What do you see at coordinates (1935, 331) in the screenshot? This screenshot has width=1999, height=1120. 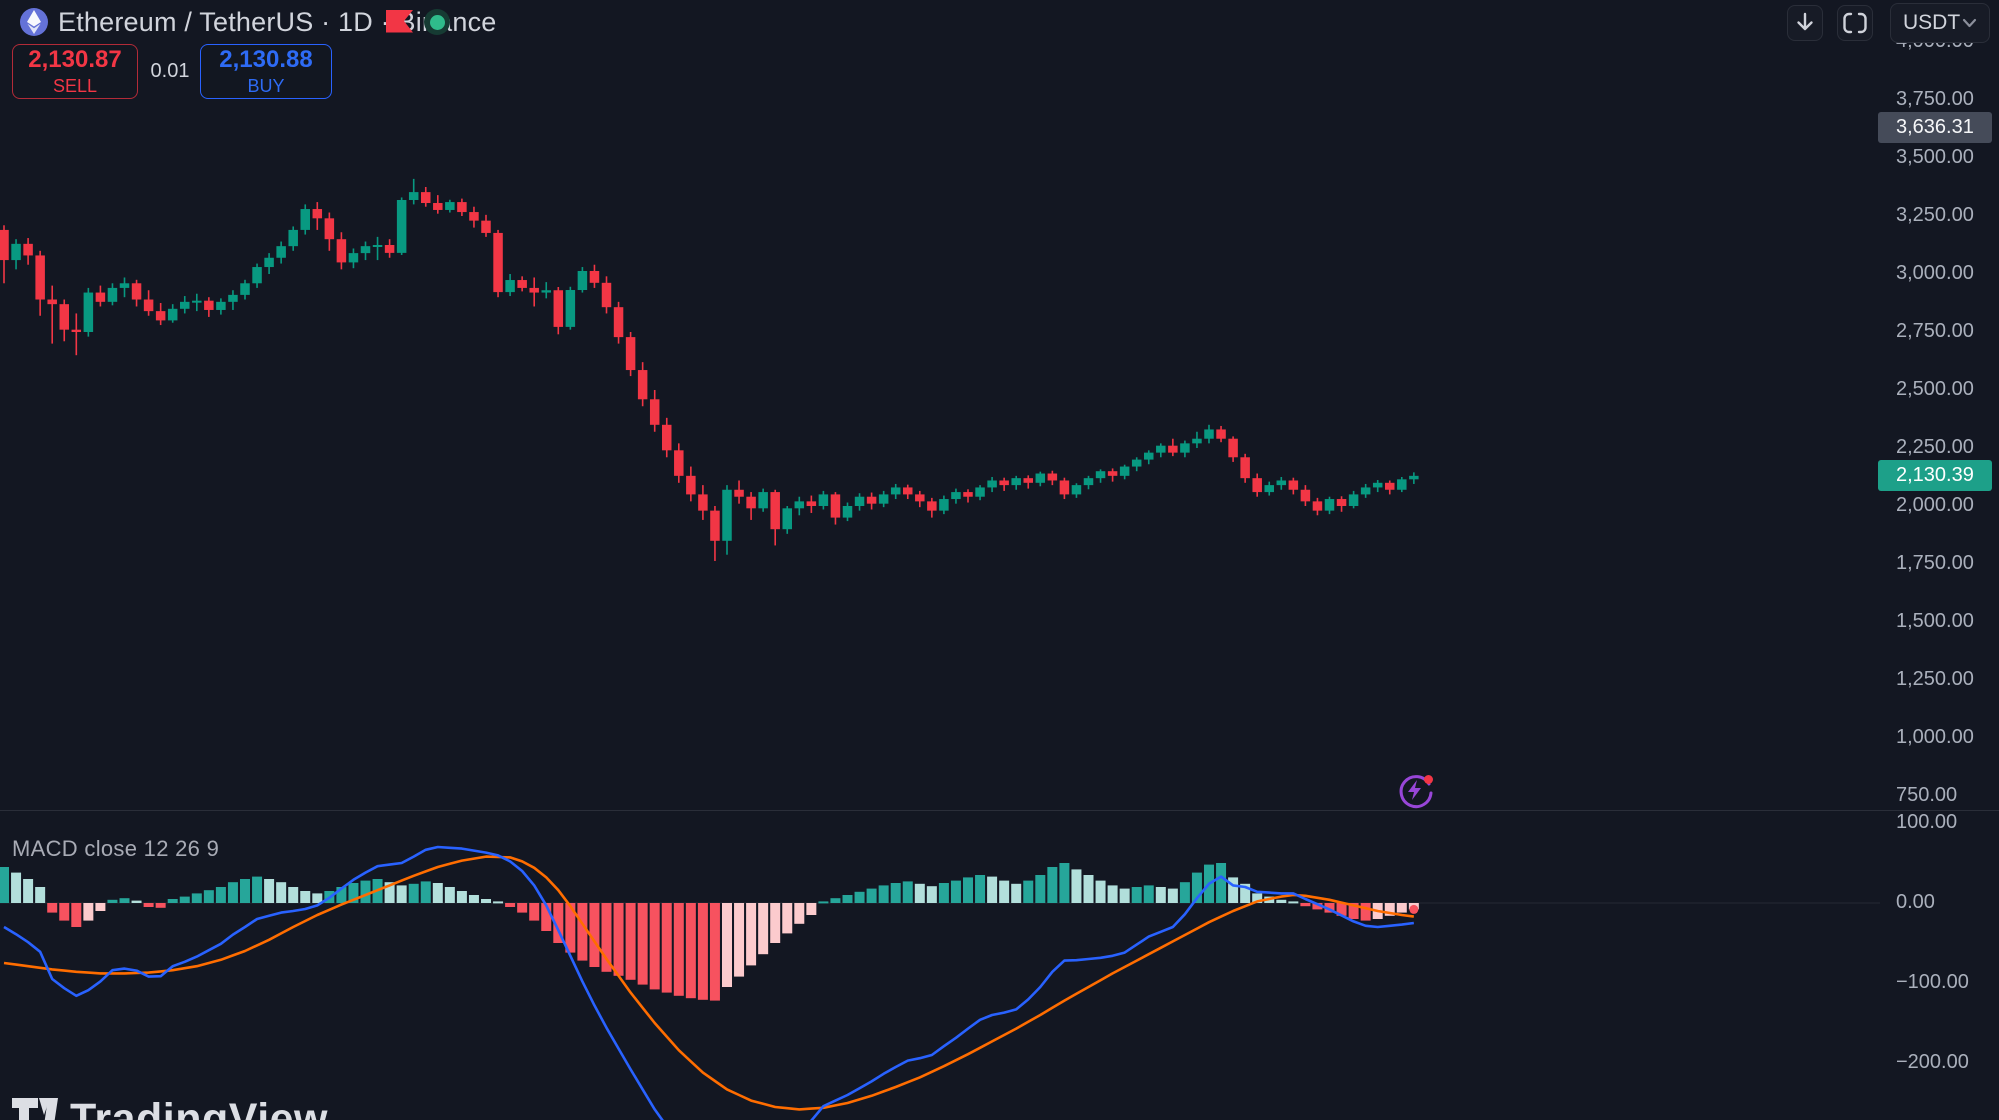 I see `price-axis-label: 2,750.00` at bounding box center [1935, 331].